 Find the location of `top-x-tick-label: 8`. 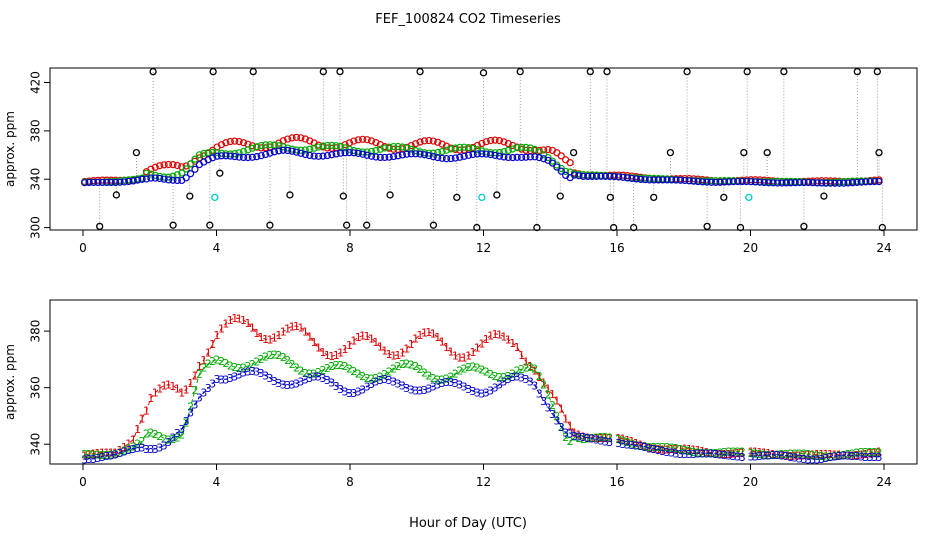

top-x-tick-label: 8 is located at coordinates (350, 248).